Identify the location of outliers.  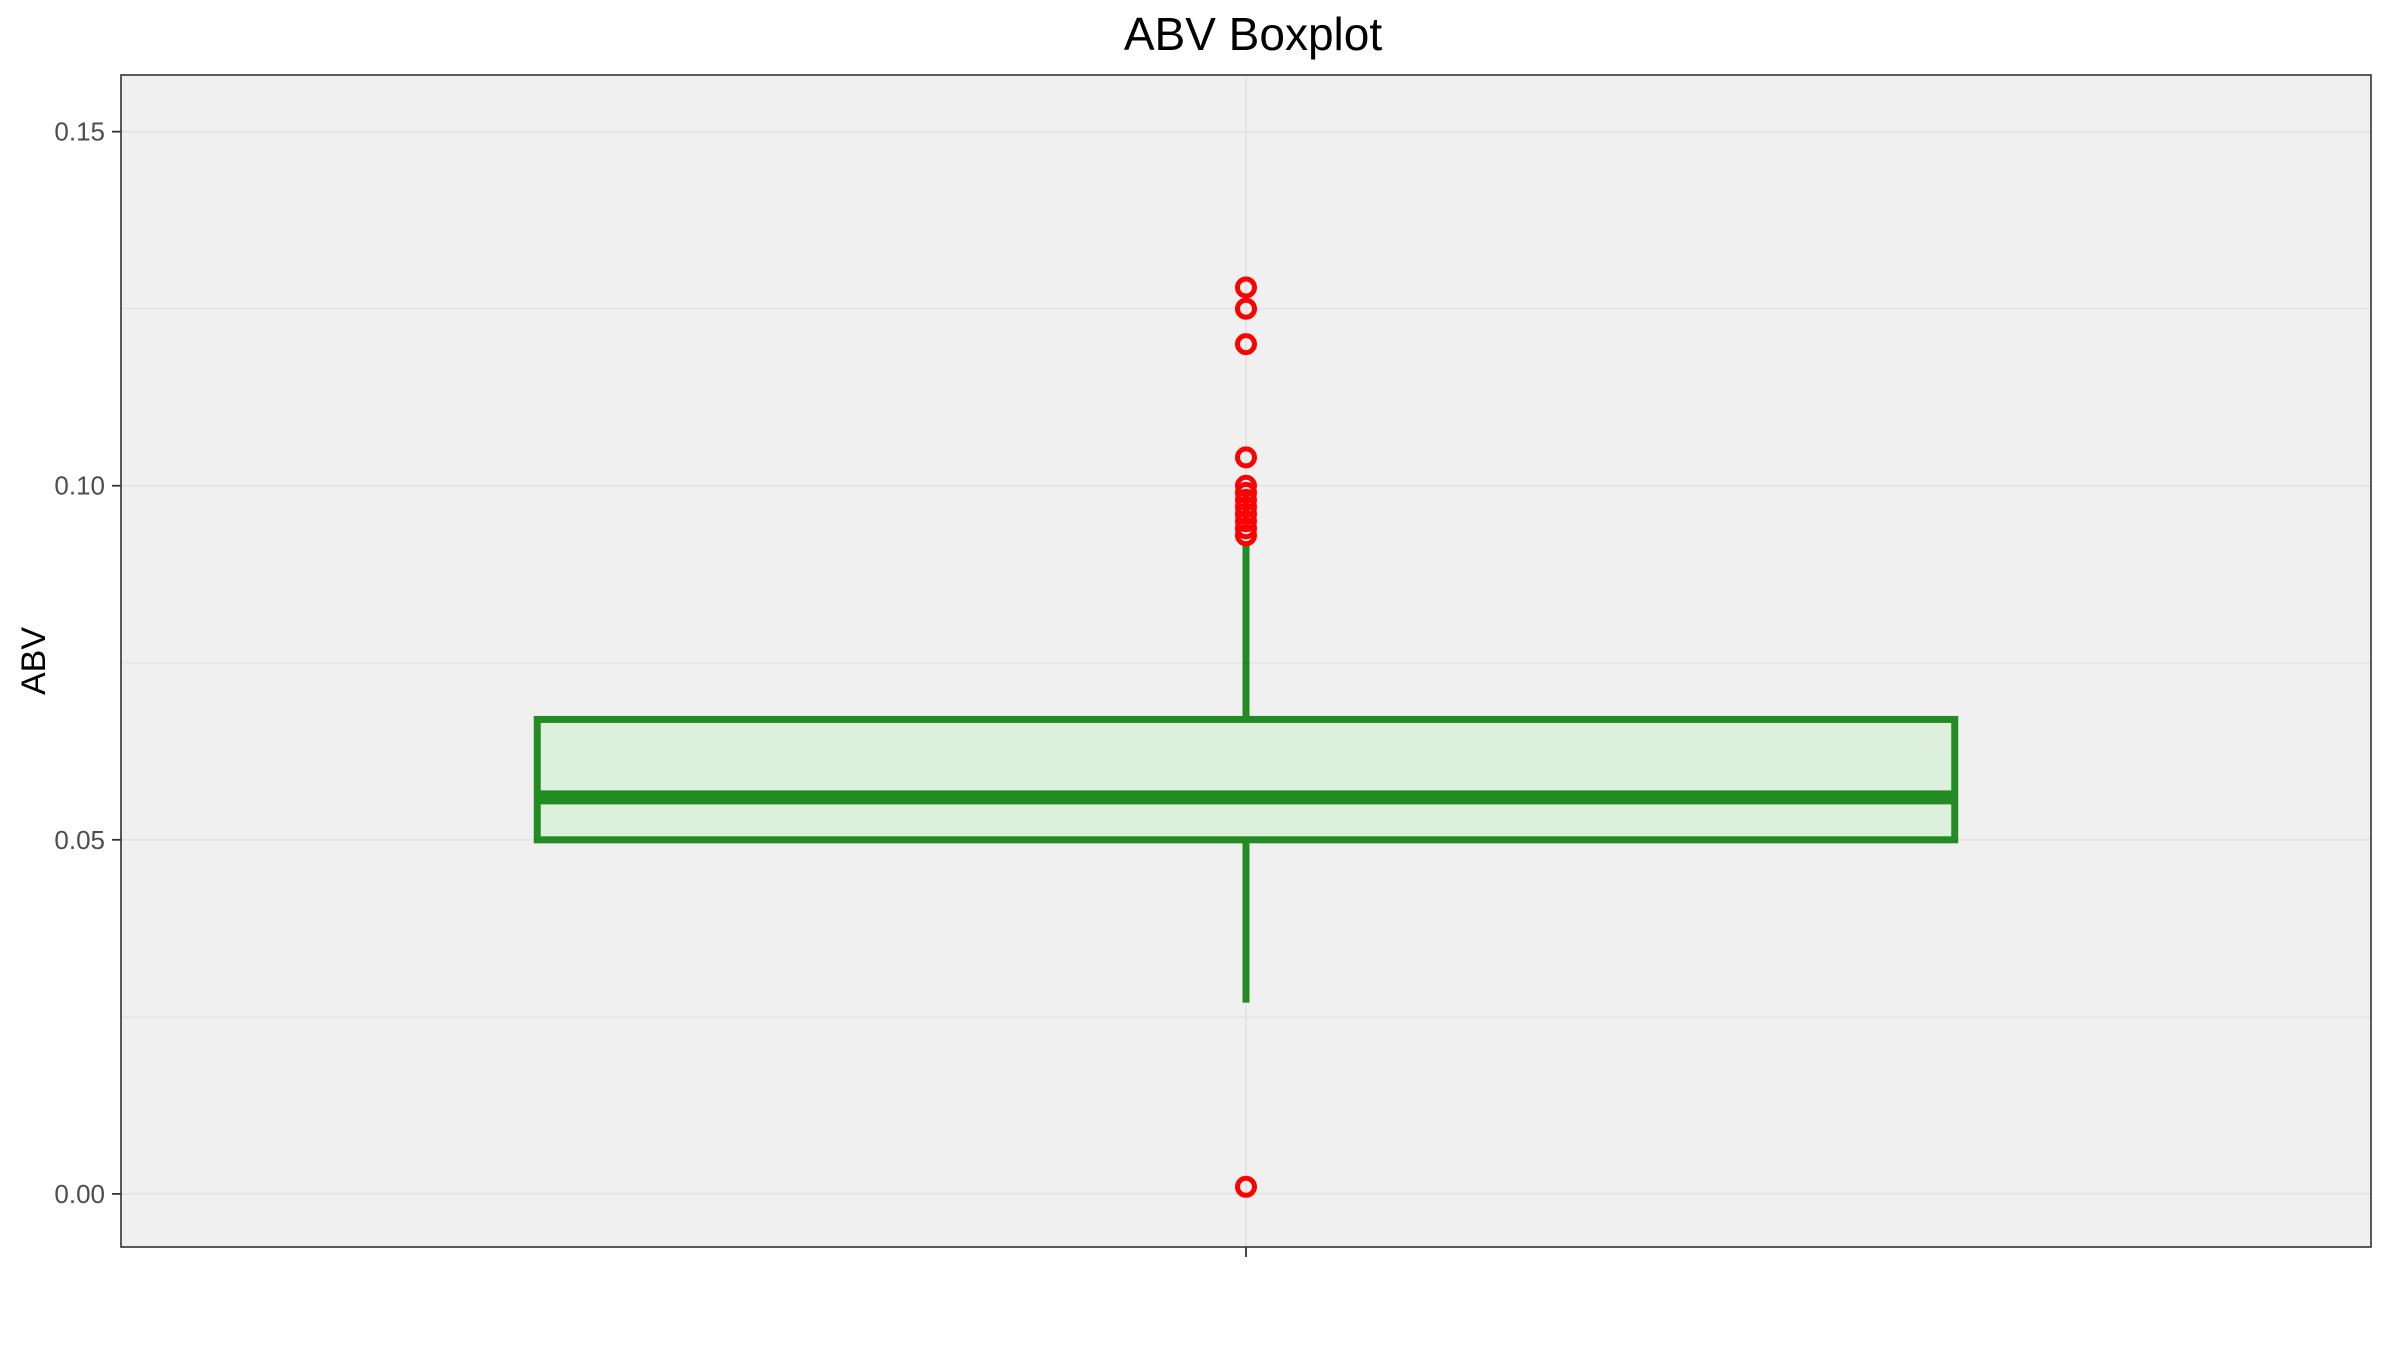
(1246, 737).